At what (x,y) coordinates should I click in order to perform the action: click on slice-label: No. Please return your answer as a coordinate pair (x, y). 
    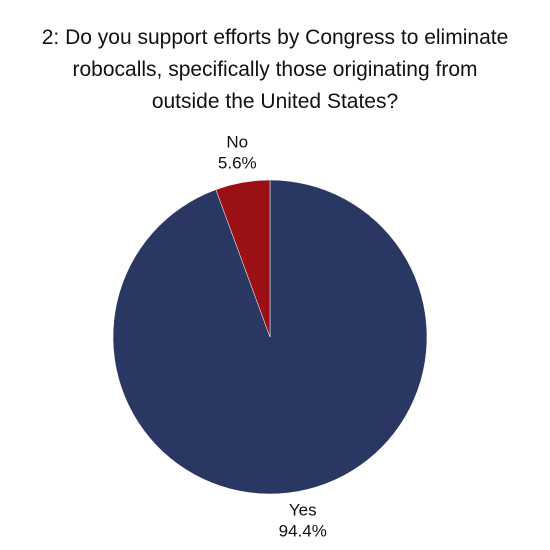
    Looking at the image, I should click on (237, 141).